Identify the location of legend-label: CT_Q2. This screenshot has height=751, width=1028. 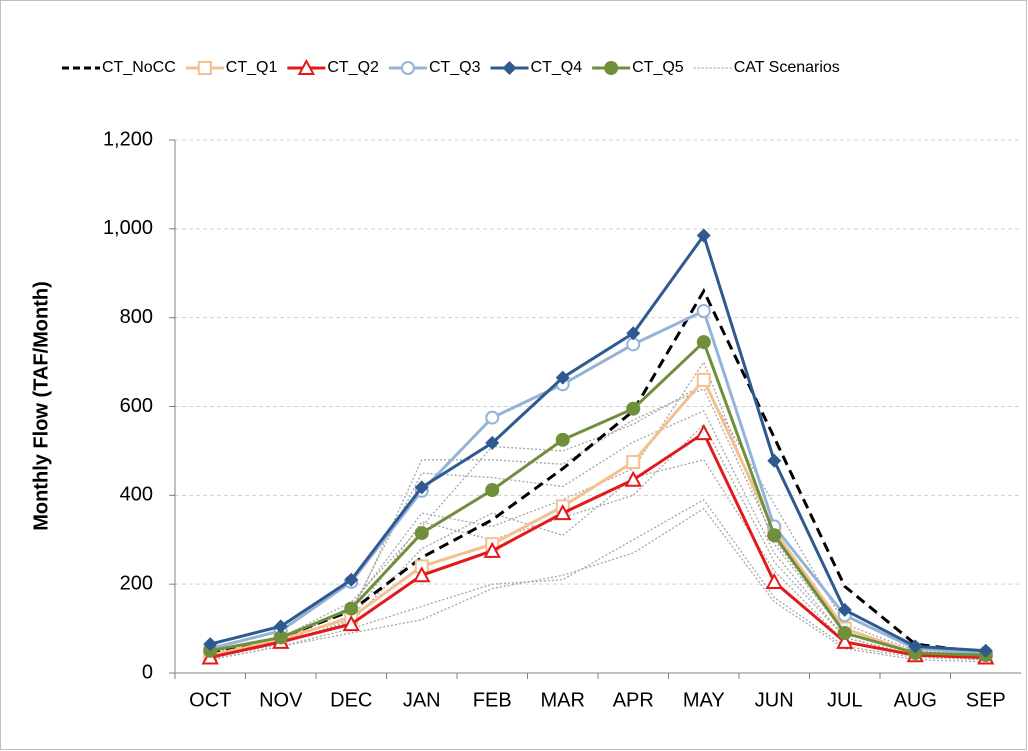
(353, 67).